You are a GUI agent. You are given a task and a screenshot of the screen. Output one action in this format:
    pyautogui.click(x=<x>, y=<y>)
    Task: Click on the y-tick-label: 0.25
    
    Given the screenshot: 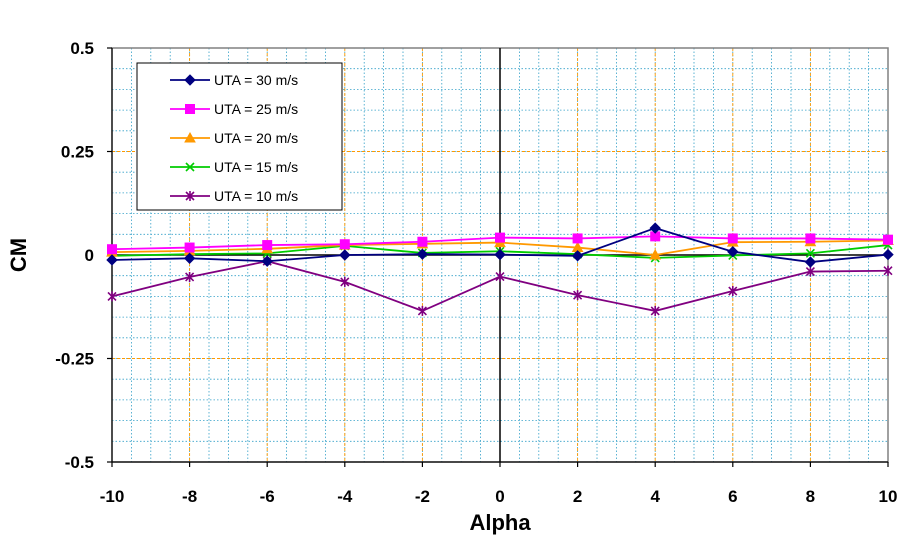 What is the action you would take?
    pyautogui.click(x=77, y=152)
    